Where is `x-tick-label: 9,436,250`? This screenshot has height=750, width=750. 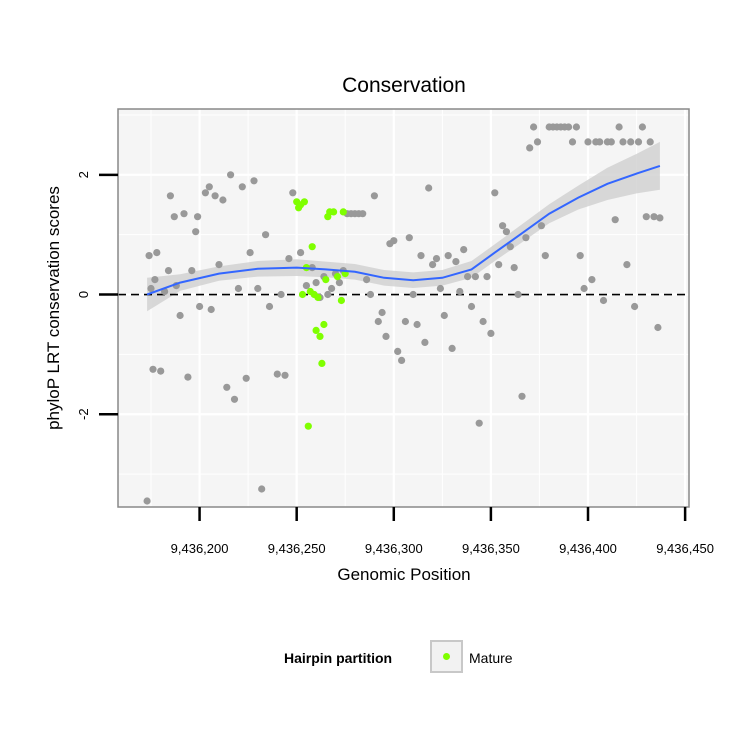
x-tick-label: 9,436,250 is located at coordinates (297, 548).